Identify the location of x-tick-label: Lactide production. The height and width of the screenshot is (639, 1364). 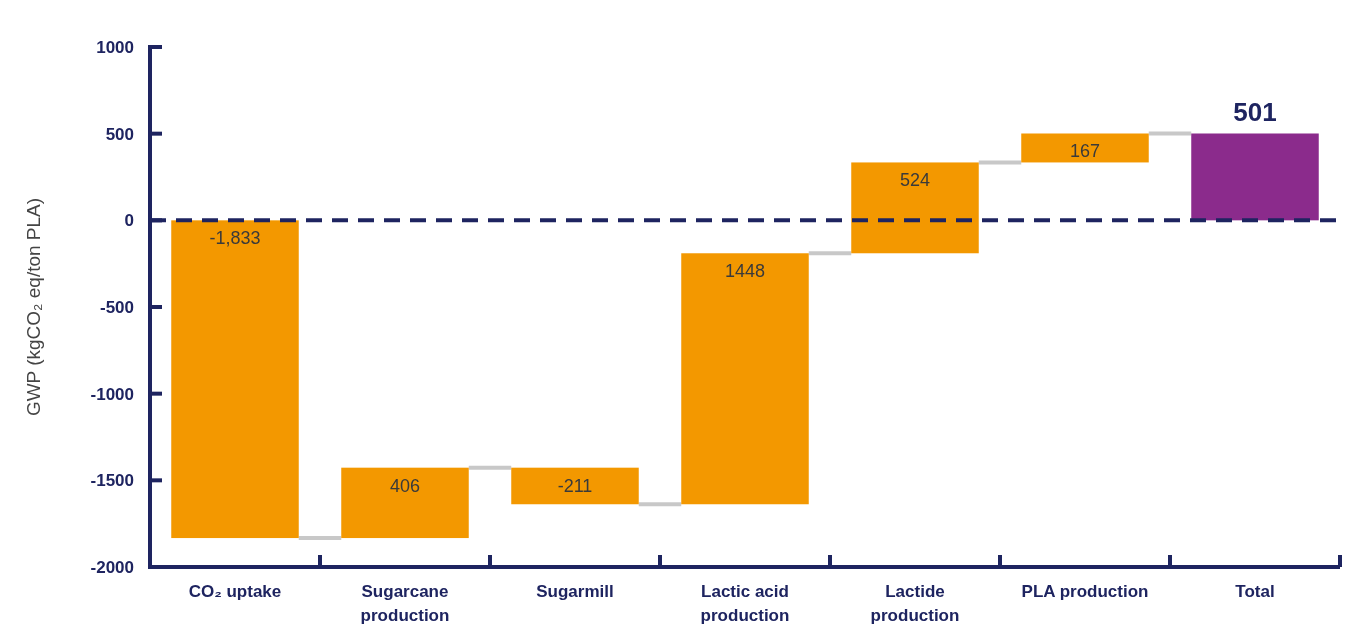
(915, 603).